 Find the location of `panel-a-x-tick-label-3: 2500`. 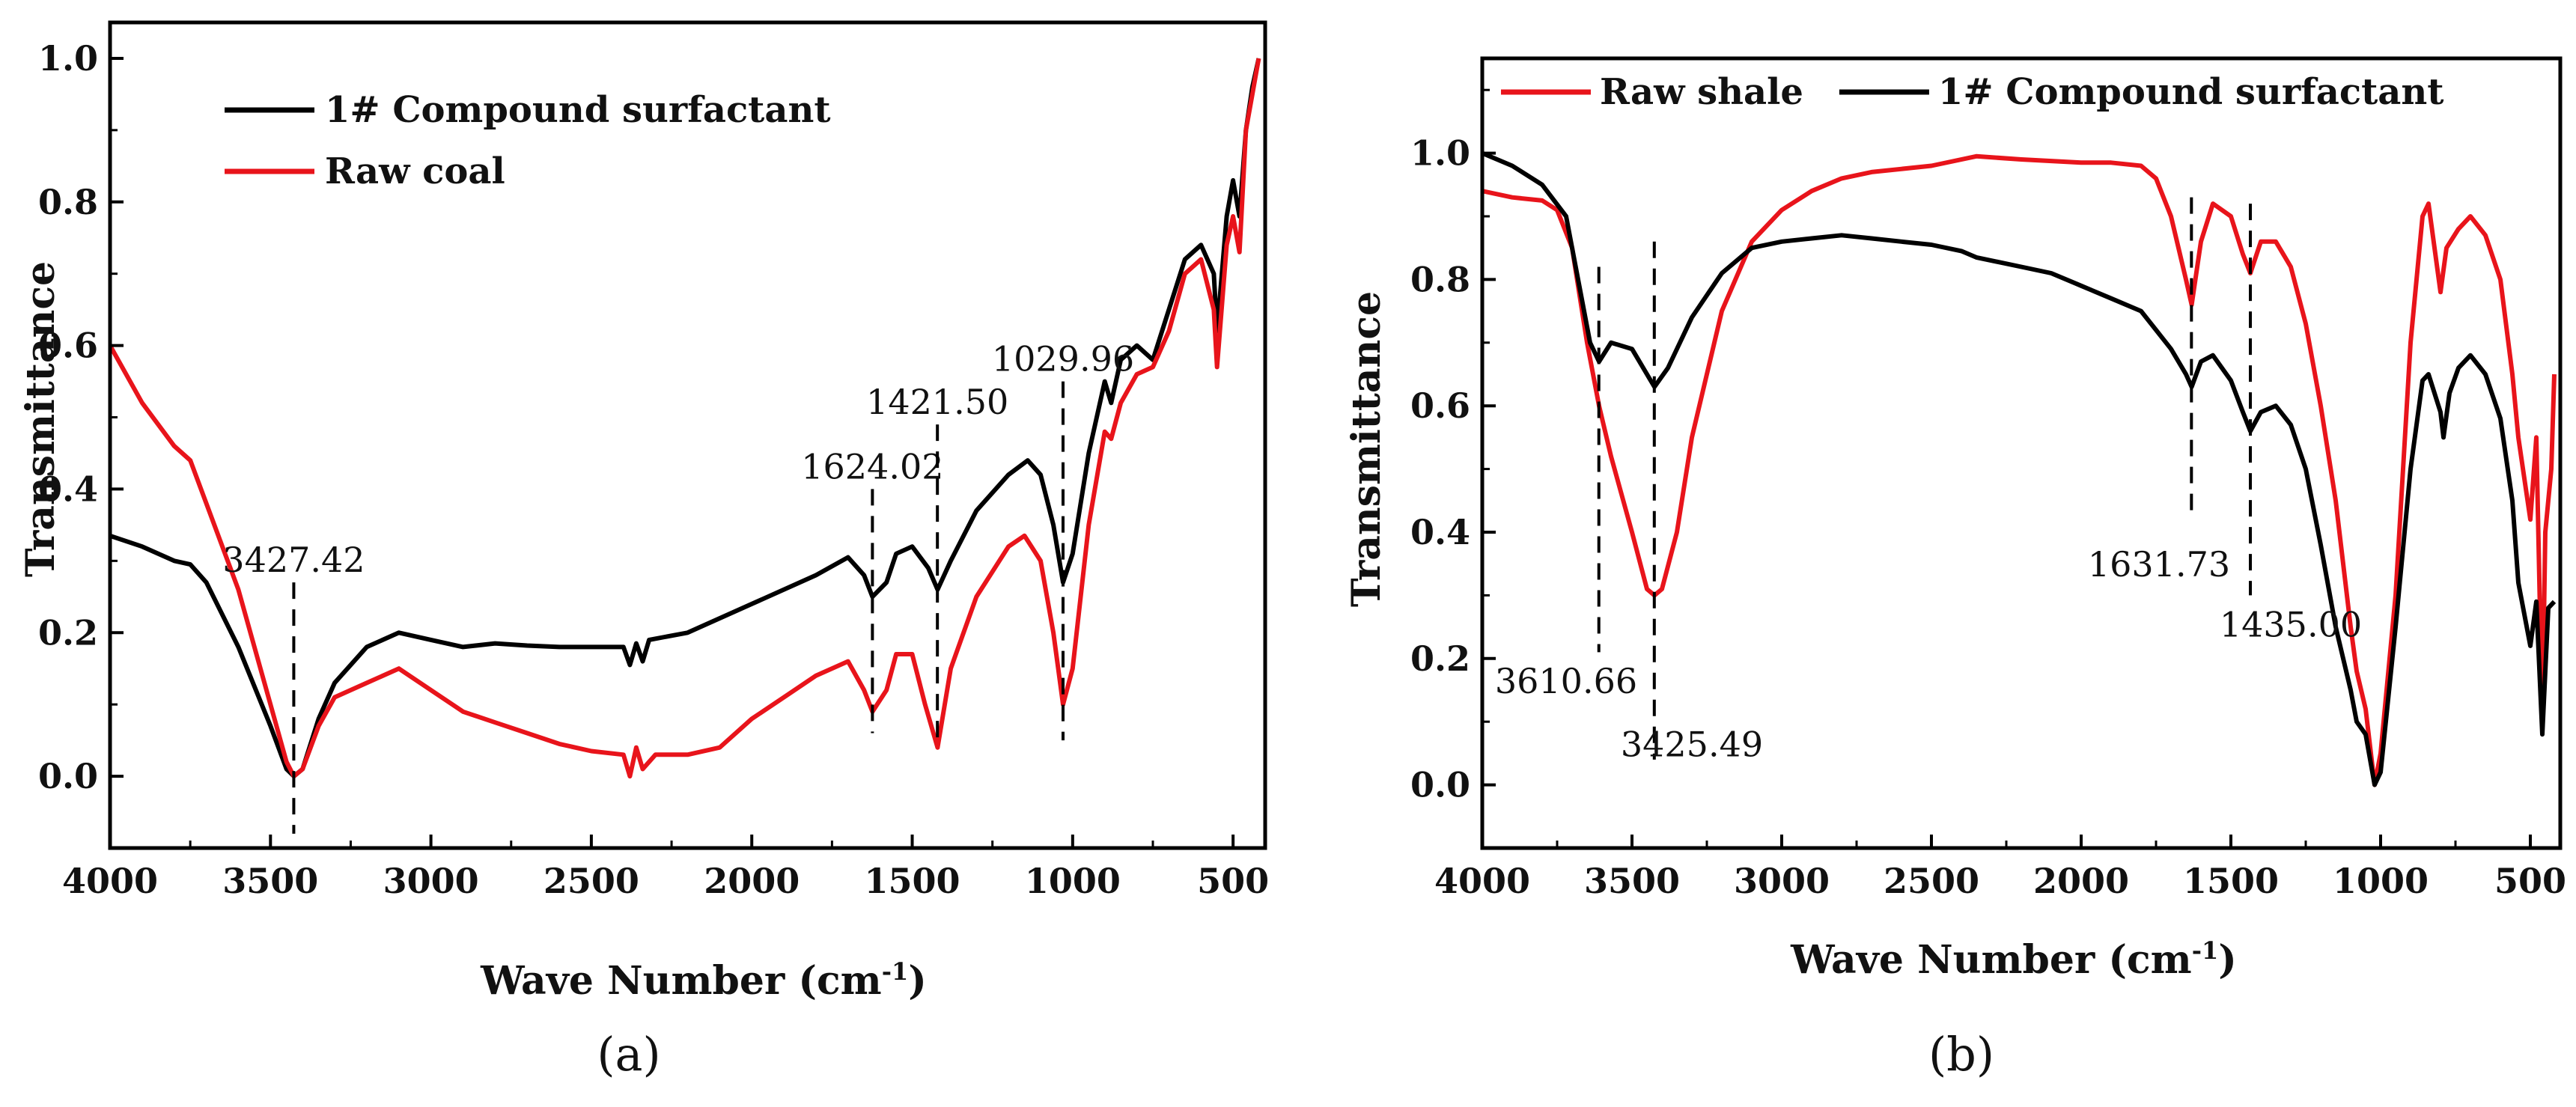

panel-a-x-tick-label-3: 2500 is located at coordinates (591, 881).